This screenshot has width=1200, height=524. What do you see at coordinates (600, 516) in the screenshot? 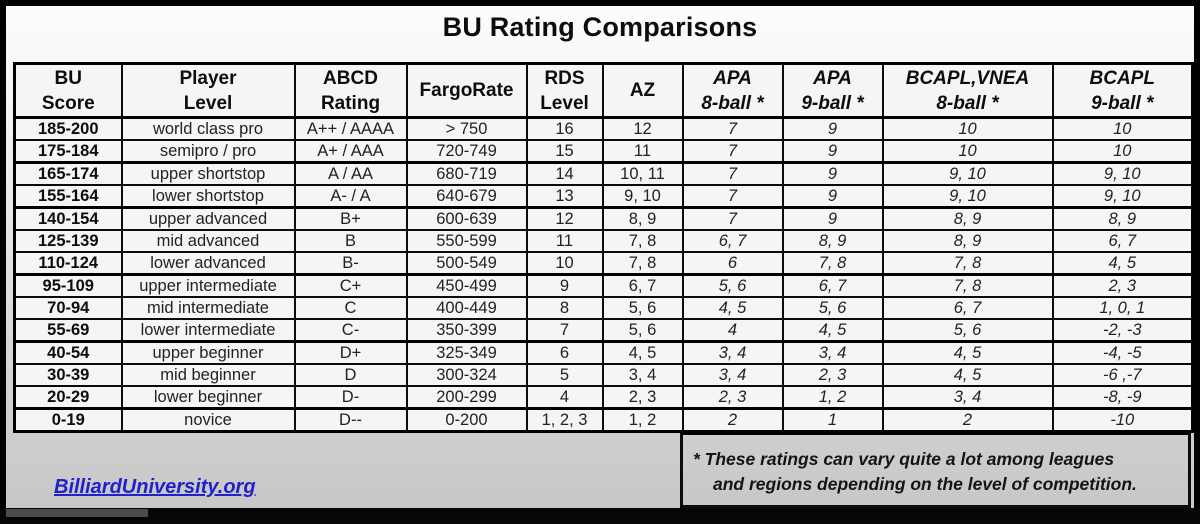
I see `video-scrubber-bar` at bounding box center [600, 516].